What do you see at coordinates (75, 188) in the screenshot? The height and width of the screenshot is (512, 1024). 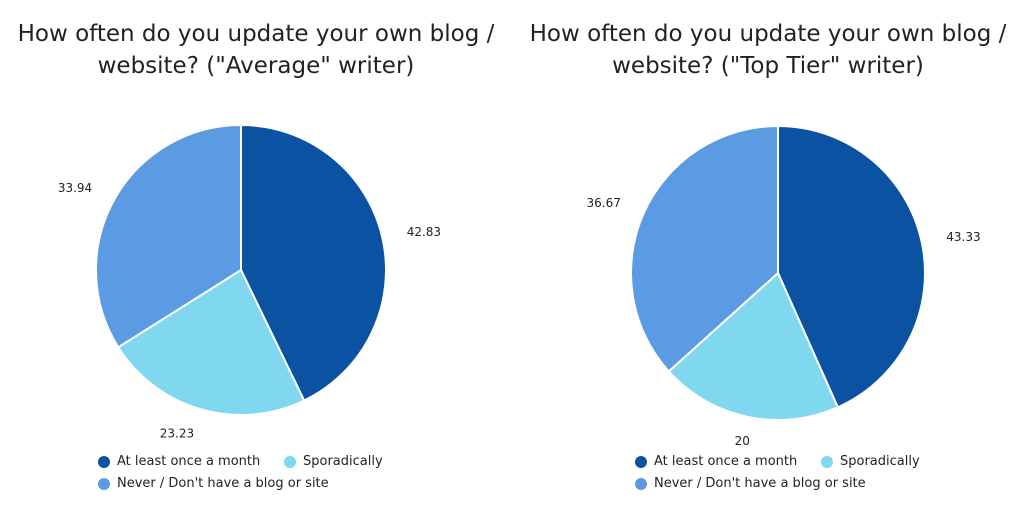 I see `data-label: 33.94` at bounding box center [75, 188].